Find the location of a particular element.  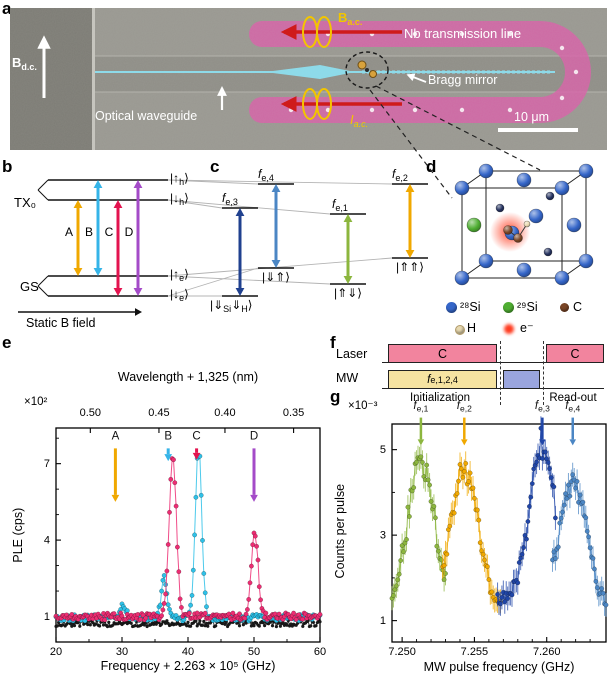

optical-waveguide-label: Optical waveguide is located at coordinates (146, 116).